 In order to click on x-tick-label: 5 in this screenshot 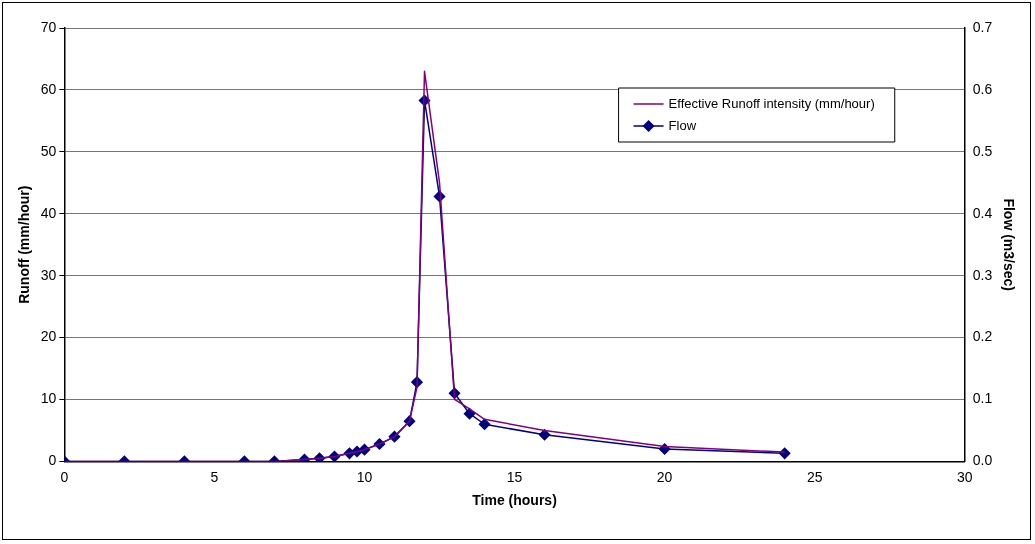, I will do `click(214, 476)`.